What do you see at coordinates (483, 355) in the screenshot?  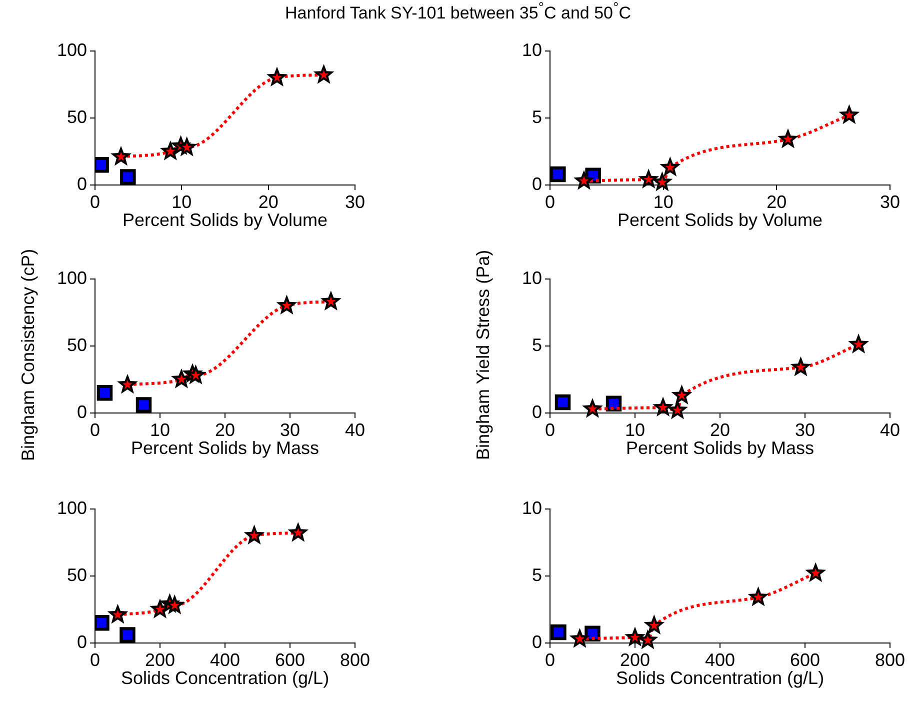 I see `y-axis-title: Bingham Yield Stress (Pa)` at bounding box center [483, 355].